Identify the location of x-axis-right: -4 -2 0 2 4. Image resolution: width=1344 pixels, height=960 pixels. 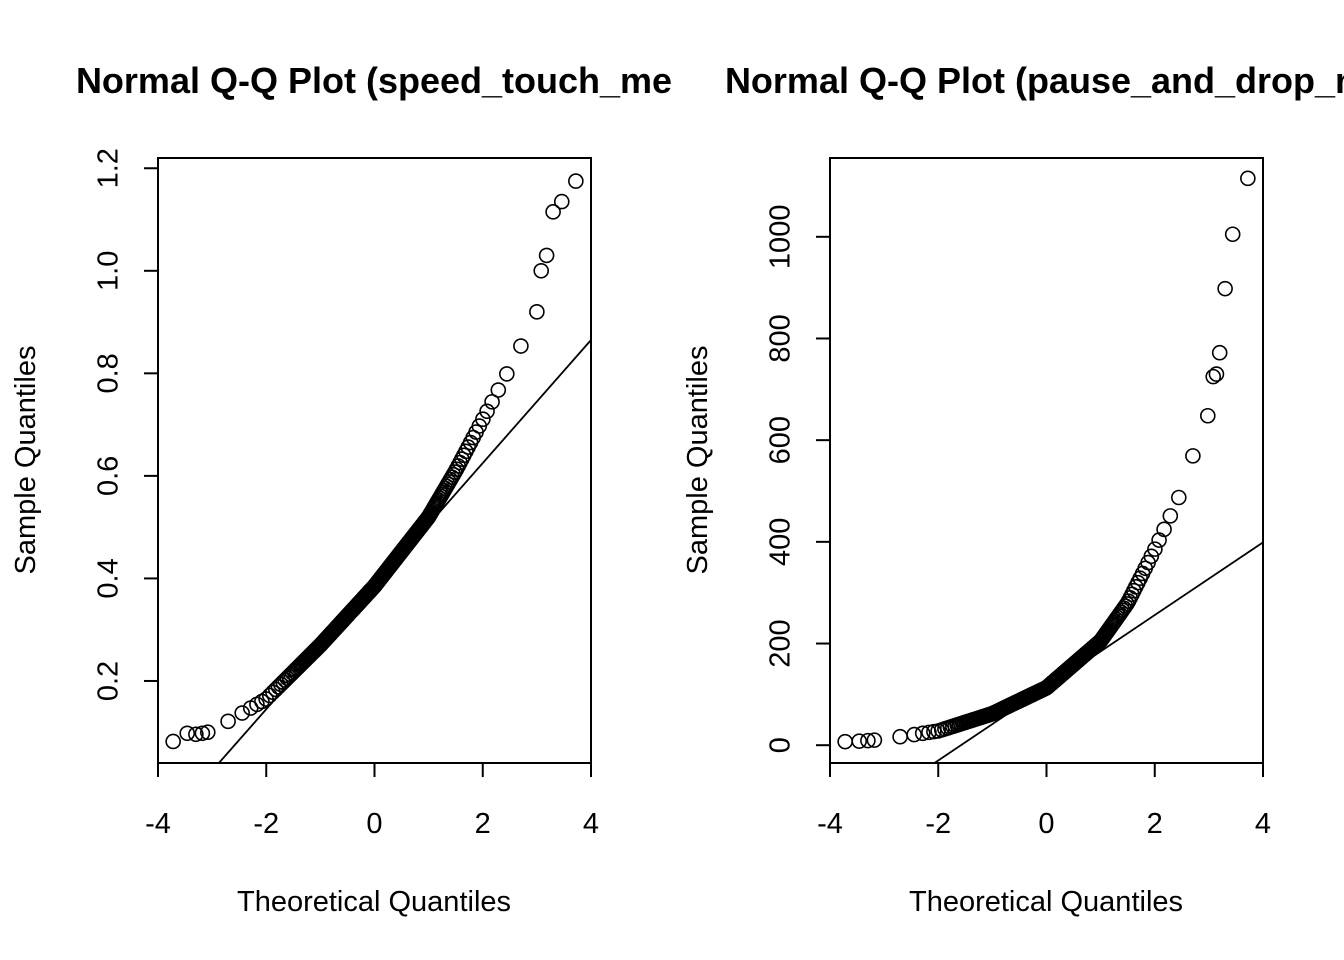
(1044, 801).